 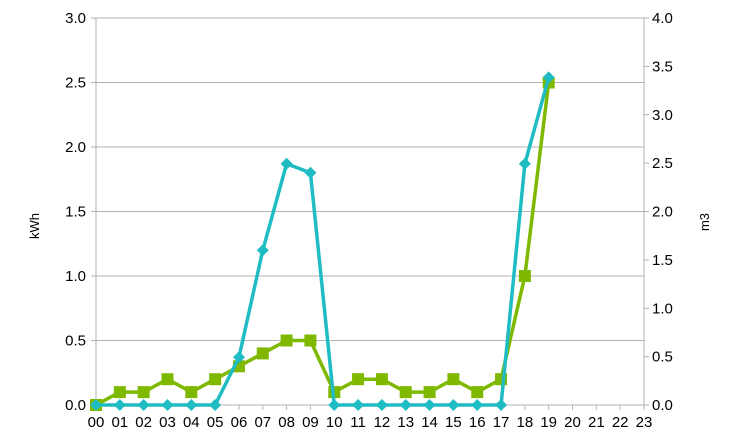 I want to click on left-tick-label: 2.0, so click(x=75, y=147).